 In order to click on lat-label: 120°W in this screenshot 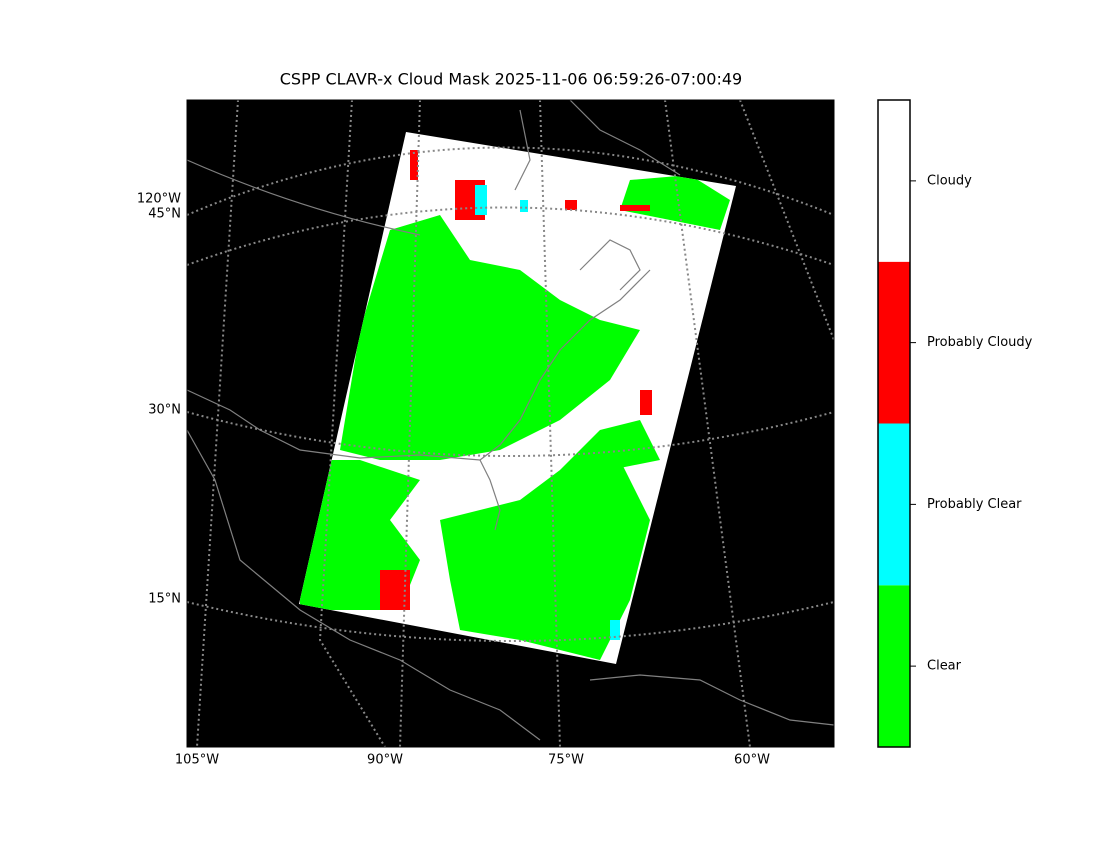, I will do `click(159, 199)`.